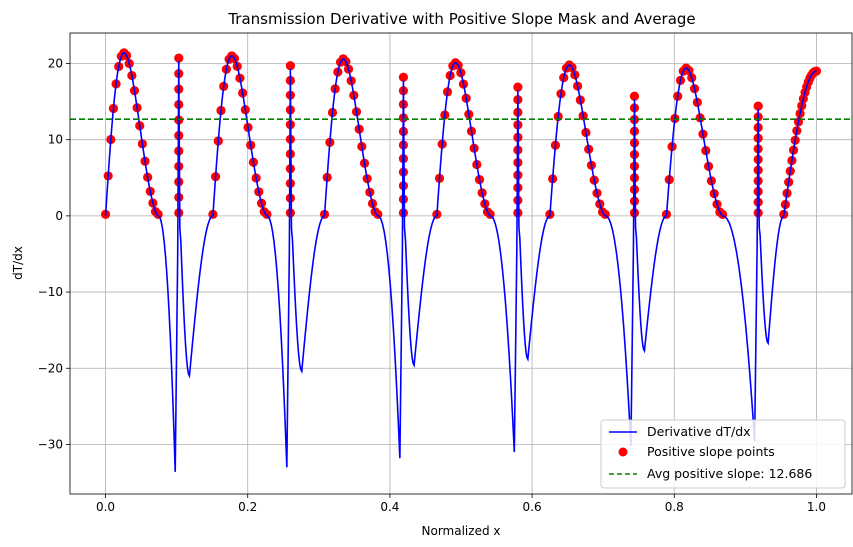 This screenshot has width=853, height=547. I want to click on x-tick-label: 0.8, so click(674, 507).